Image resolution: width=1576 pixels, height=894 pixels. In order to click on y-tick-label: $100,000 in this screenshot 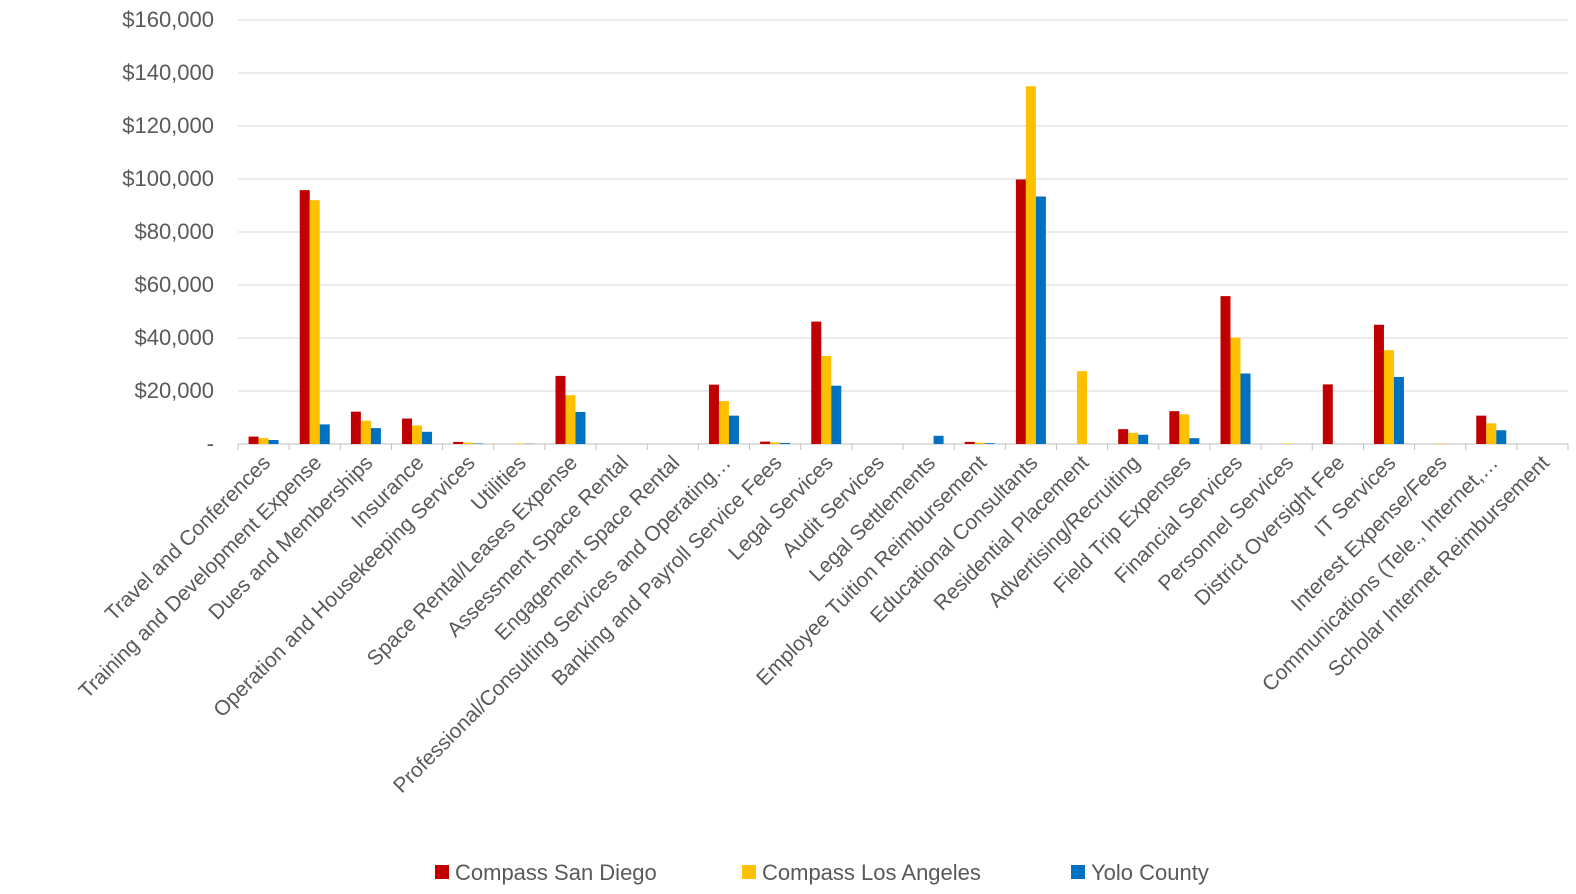, I will do `click(168, 178)`.